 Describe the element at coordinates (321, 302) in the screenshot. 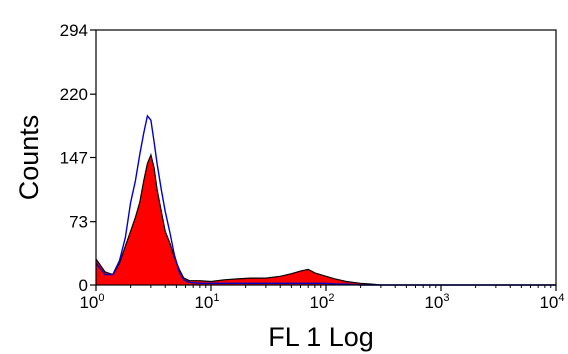

I see `x-tick-label: 10²` at that location.